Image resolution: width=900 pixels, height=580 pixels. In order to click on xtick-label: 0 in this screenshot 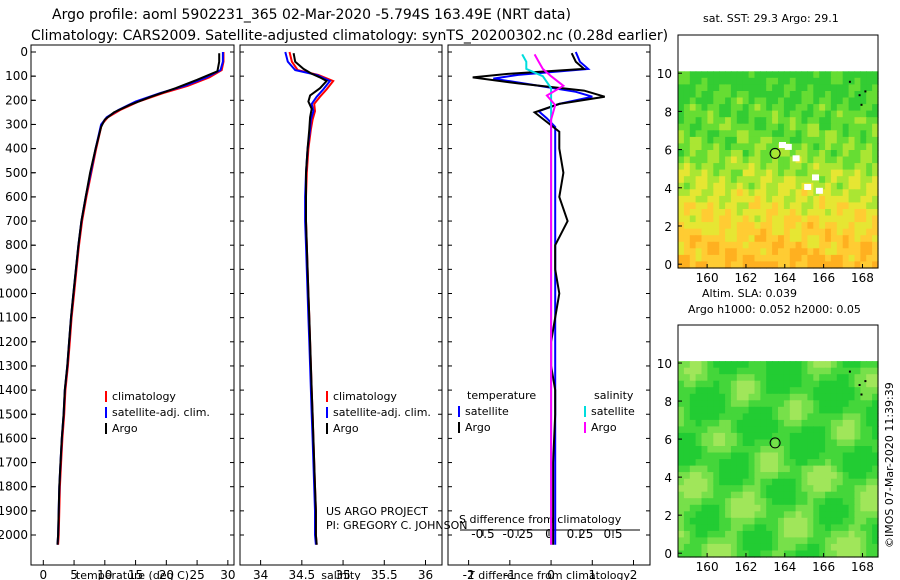, I will do `click(551, 574)`.